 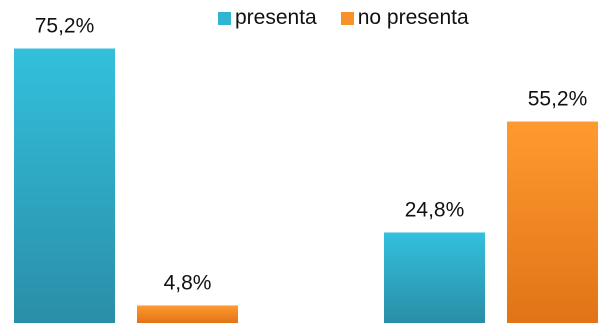 What do you see at coordinates (224, 18) in the screenshot?
I see `legend-swatch-presenta` at bounding box center [224, 18].